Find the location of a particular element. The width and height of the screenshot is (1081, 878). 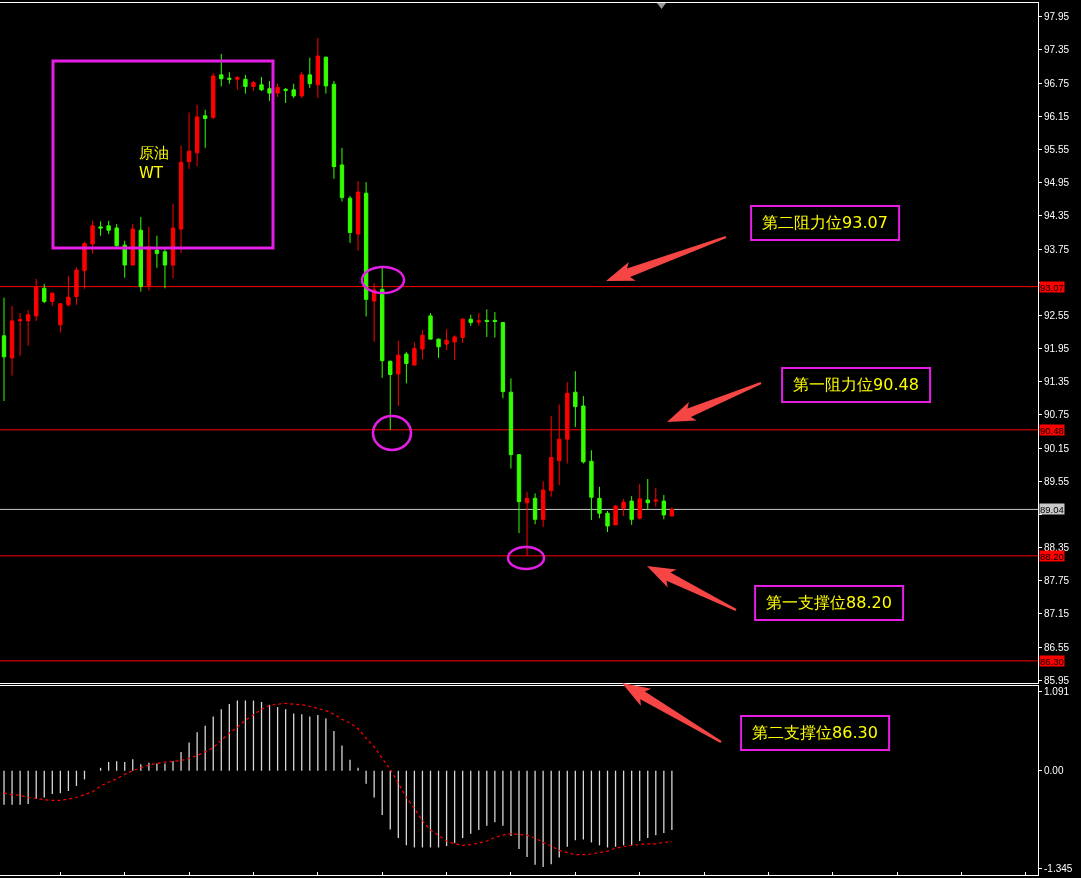

ref-line-label: 90.48 is located at coordinates (1052, 430).